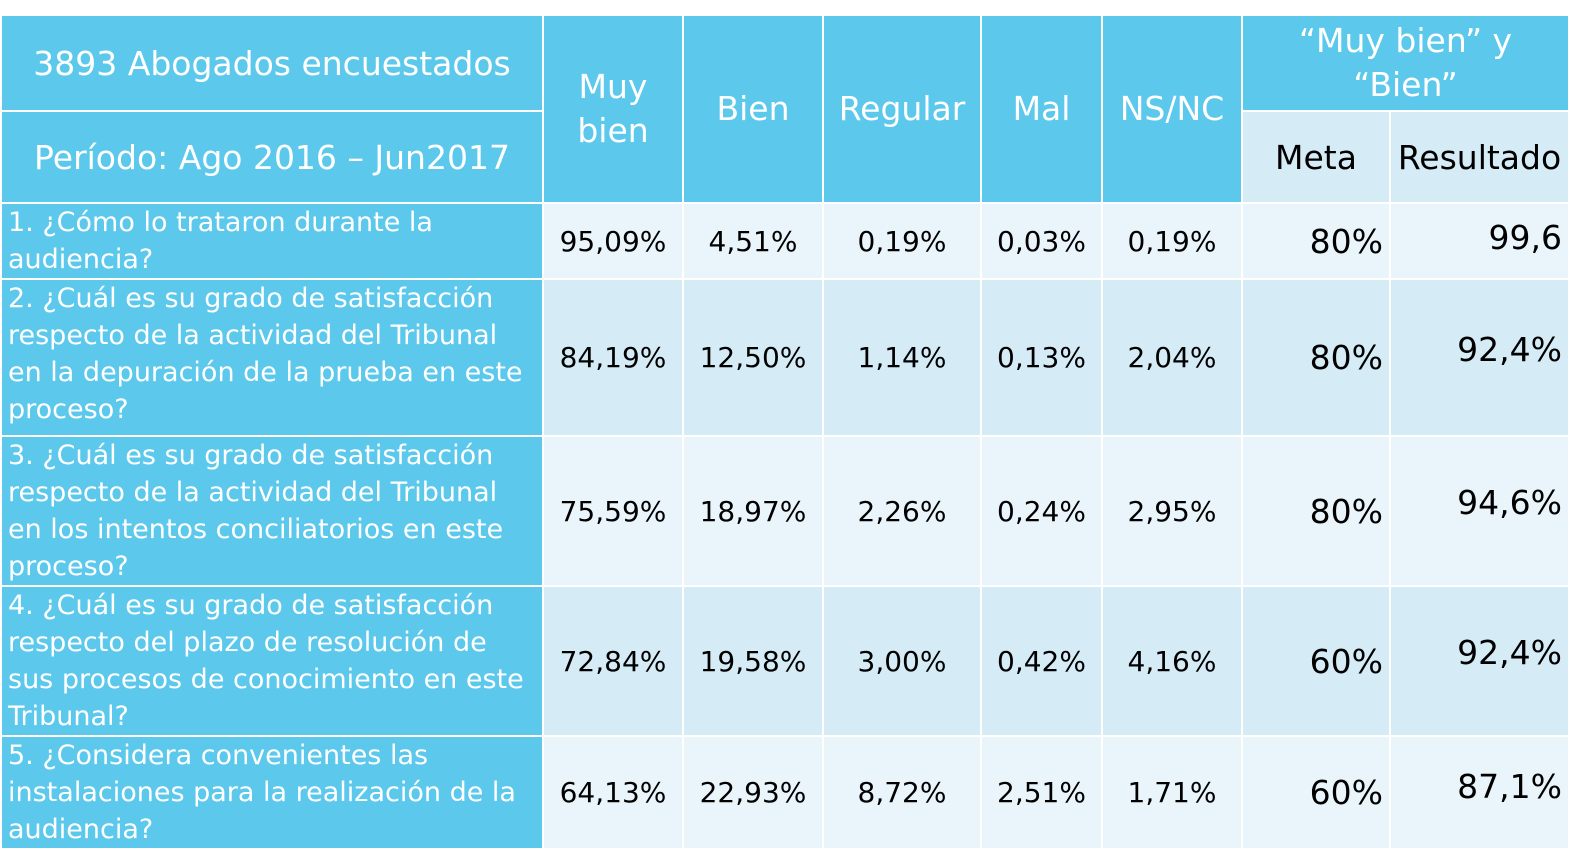  What do you see at coordinates (753, 357) in the screenshot?
I see `value-bien: 12,50%` at bounding box center [753, 357].